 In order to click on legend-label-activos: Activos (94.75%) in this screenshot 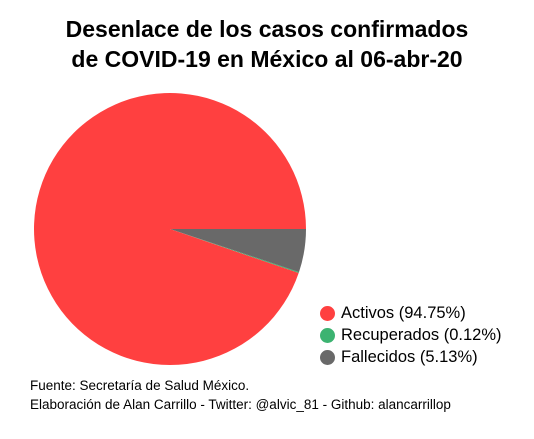, I will do `click(403, 312)`.